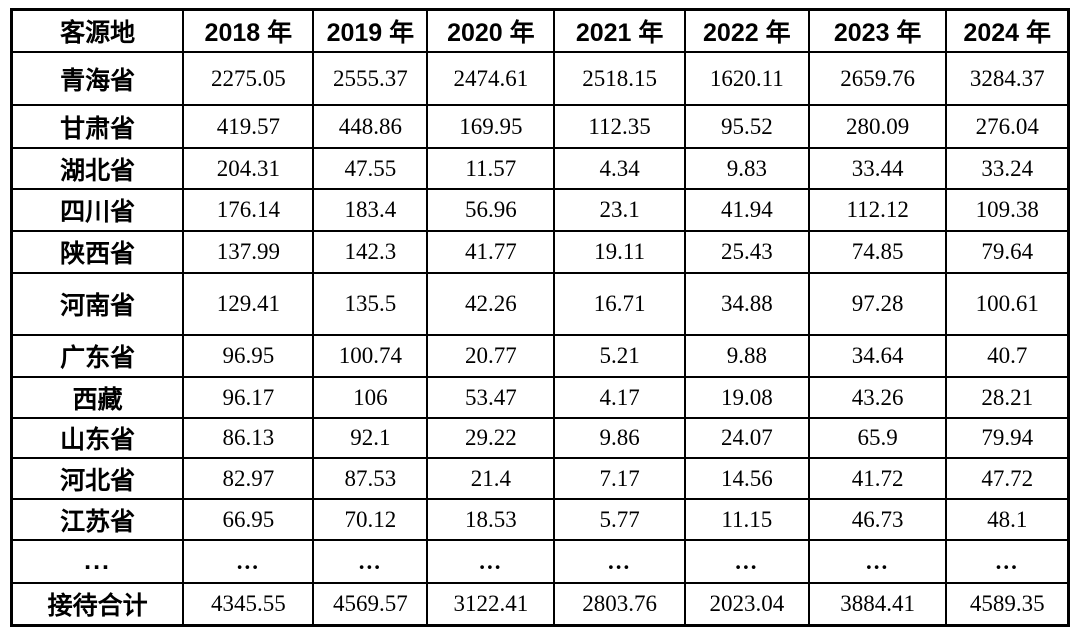 This screenshot has width=1080, height=643. What do you see at coordinates (877, 397) in the screenshot?
I see `table-cell: 43.26` at bounding box center [877, 397].